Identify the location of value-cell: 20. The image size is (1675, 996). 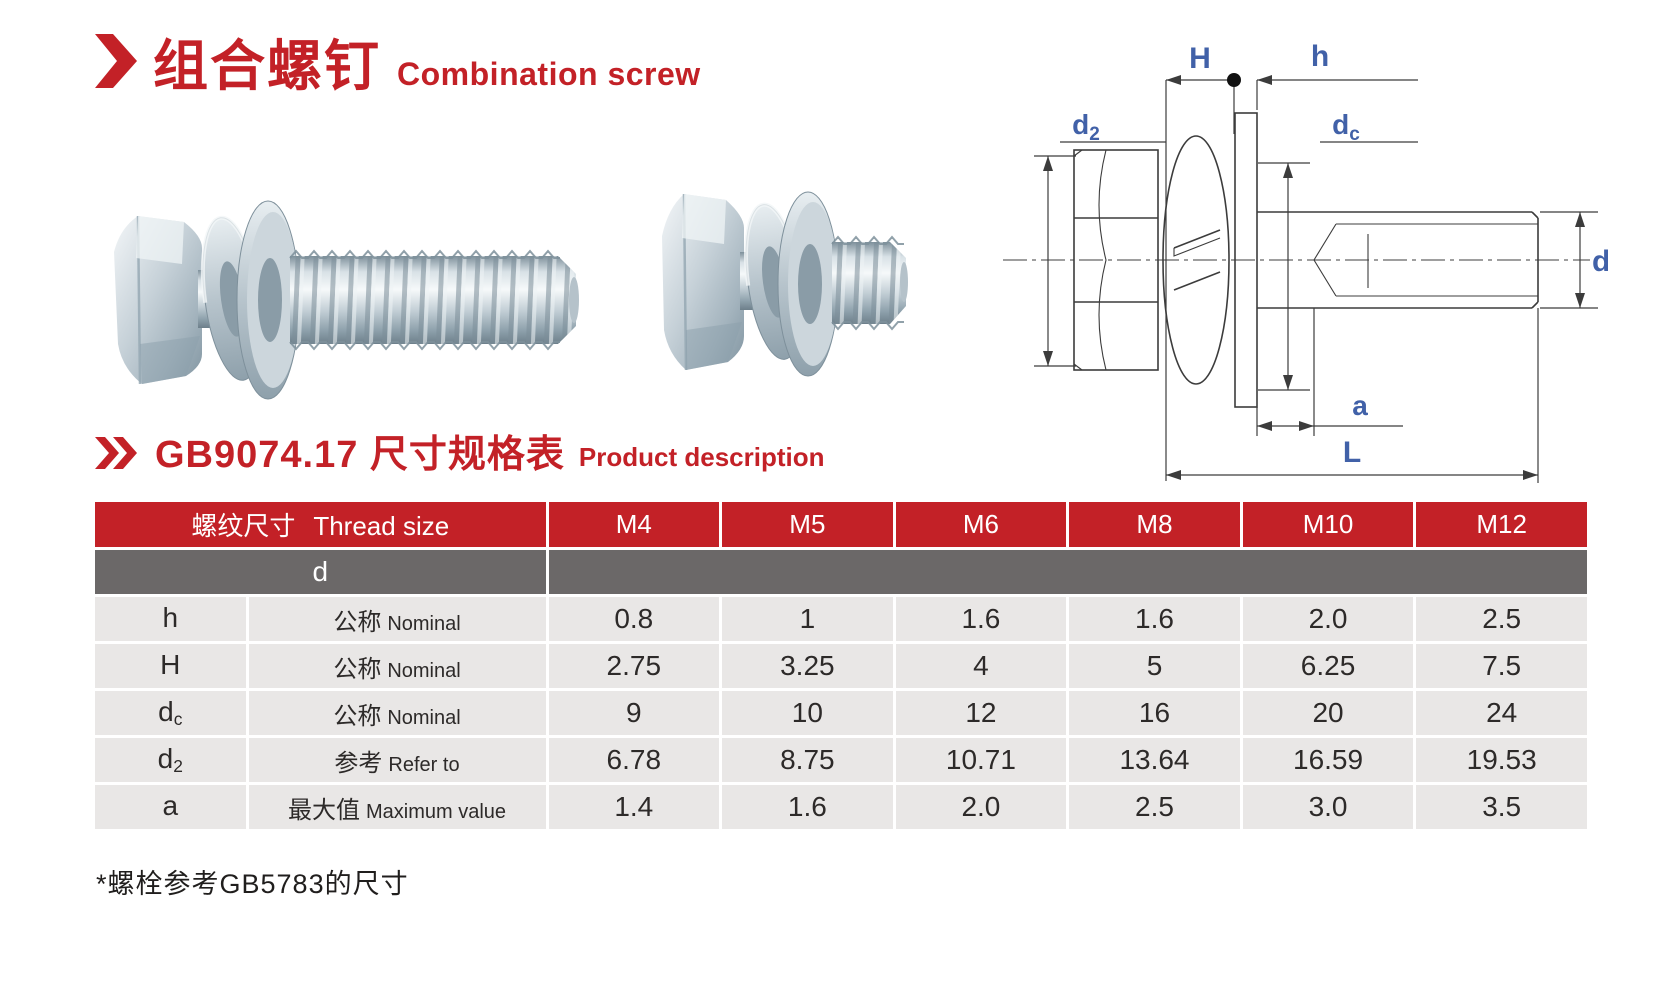
(1328, 713).